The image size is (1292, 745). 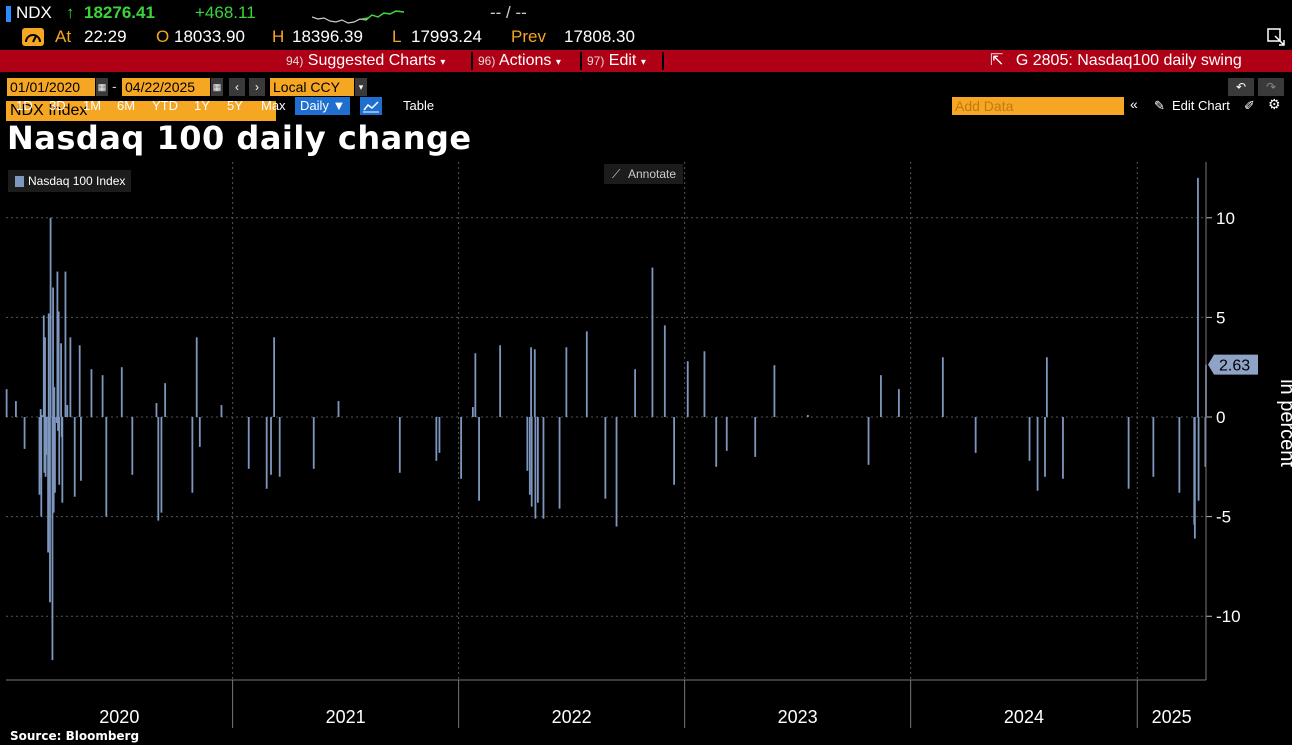 What do you see at coordinates (24, 105) in the screenshot?
I see `period-1d: 1D` at bounding box center [24, 105].